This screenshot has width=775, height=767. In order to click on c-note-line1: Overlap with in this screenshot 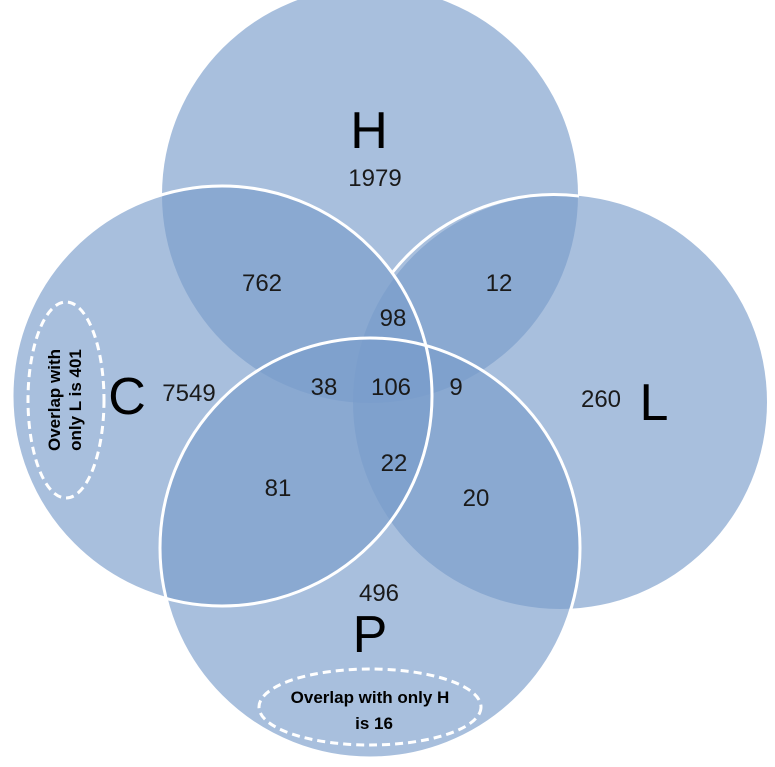, I will do `click(54, 400)`.